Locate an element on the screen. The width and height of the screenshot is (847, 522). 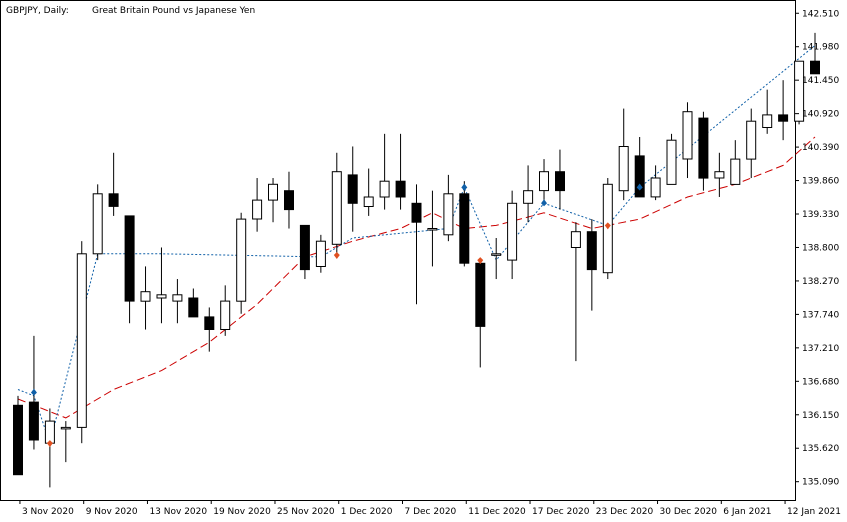
chart-description: Great Britain Pound vs Japanese Yen is located at coordinates (173, 11).